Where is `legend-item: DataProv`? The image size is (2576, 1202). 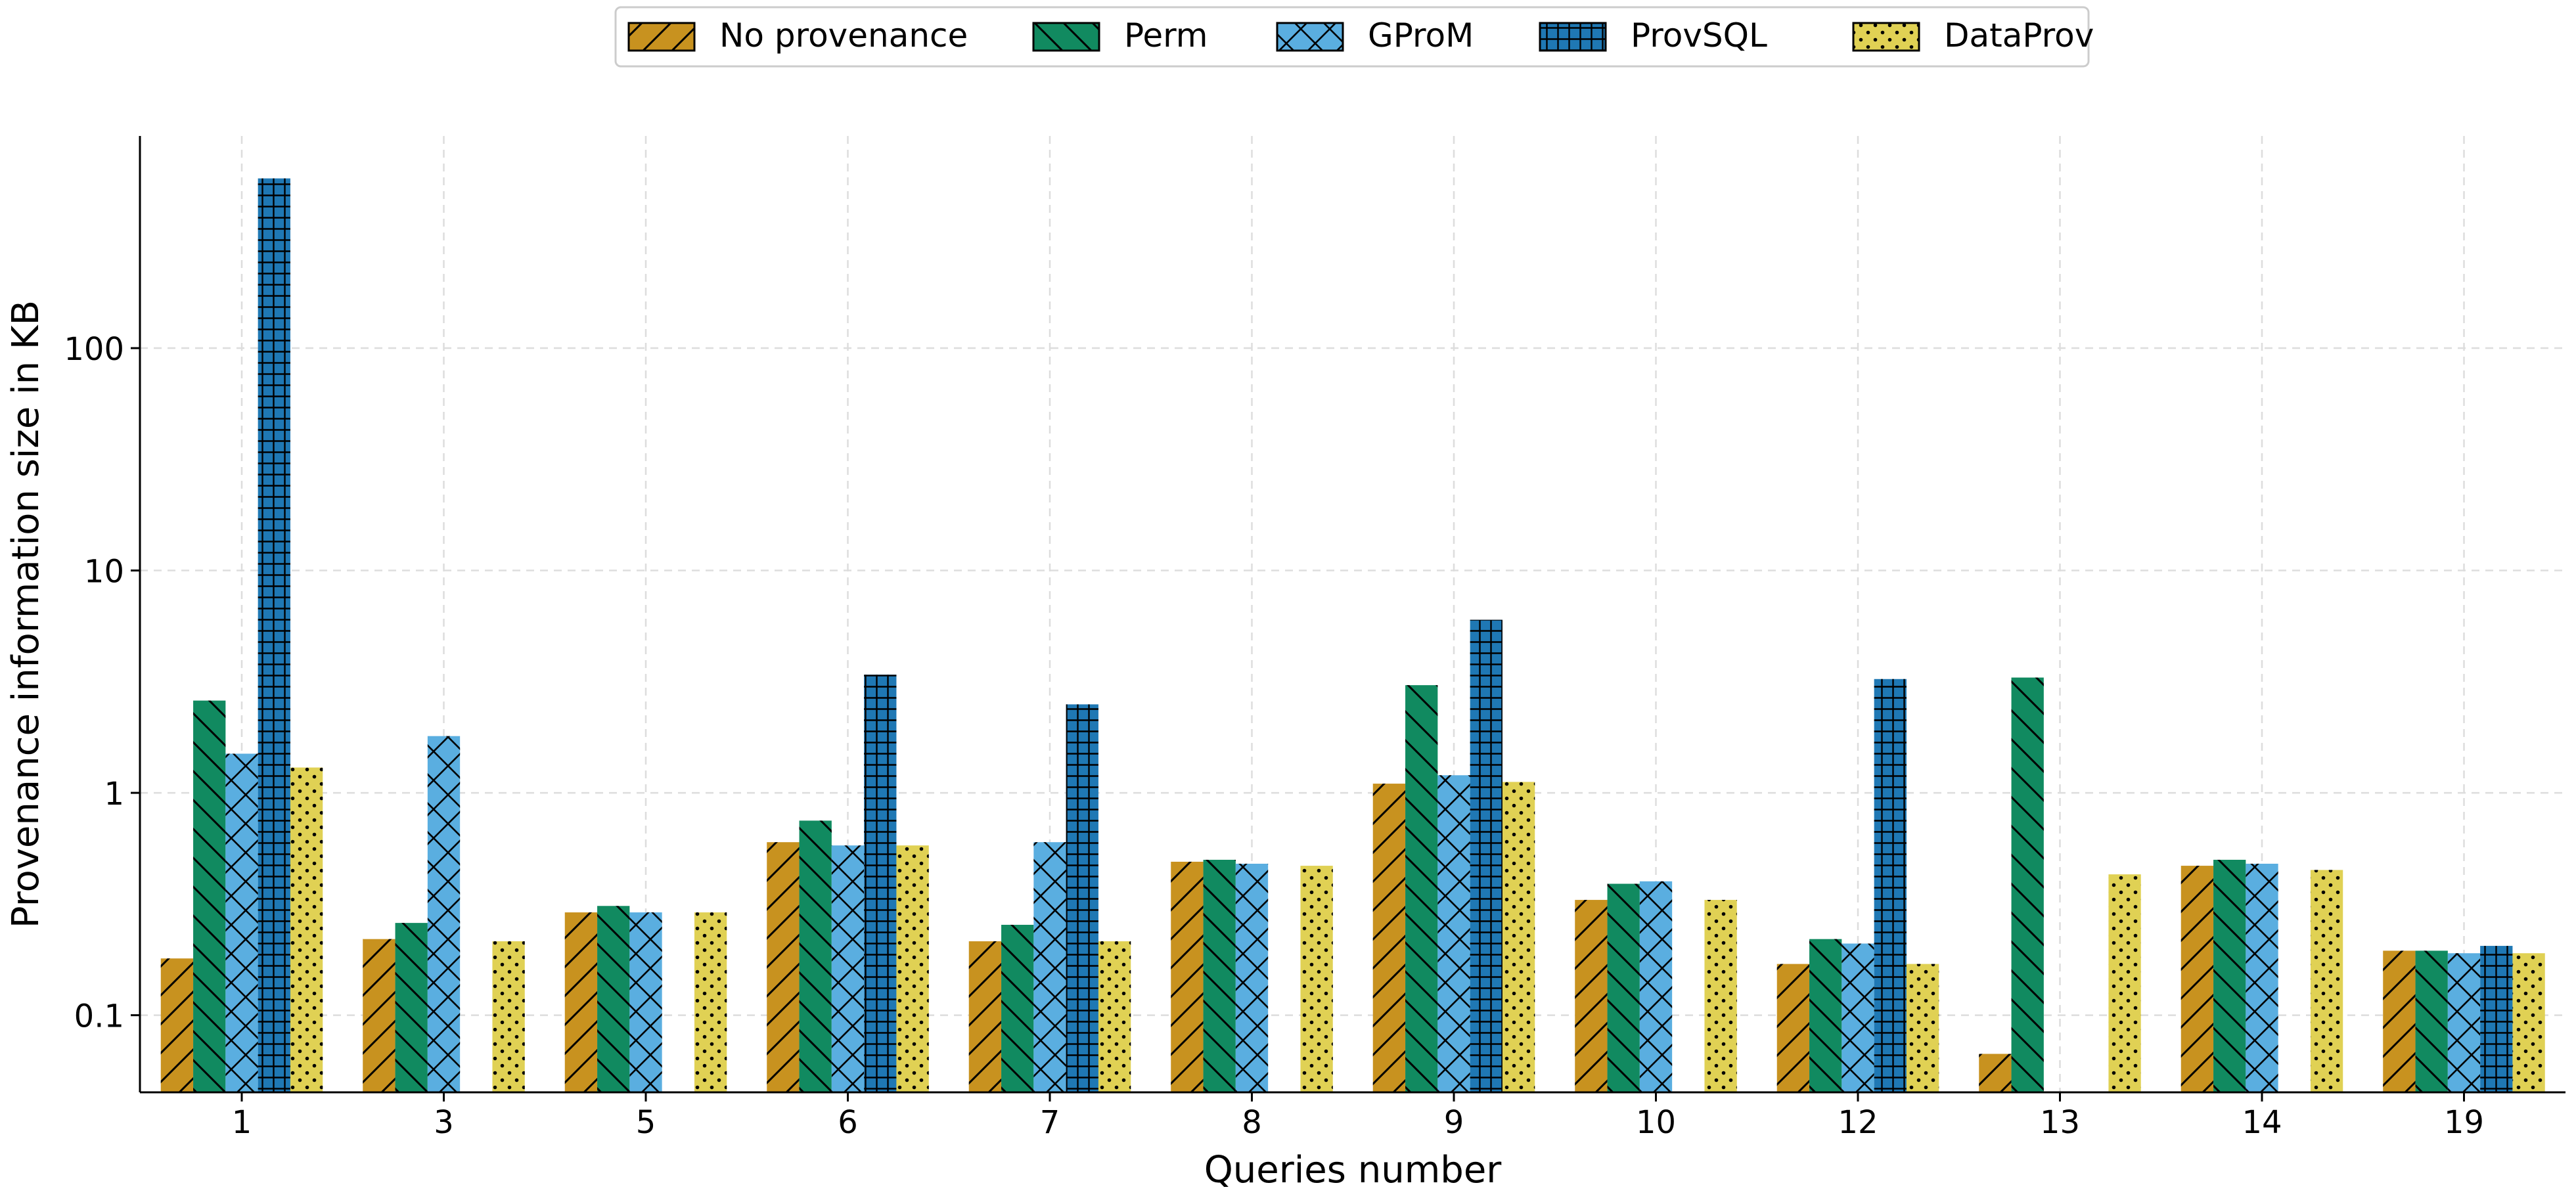 legend-item: DataProv is located at coordinates (1973, 35).